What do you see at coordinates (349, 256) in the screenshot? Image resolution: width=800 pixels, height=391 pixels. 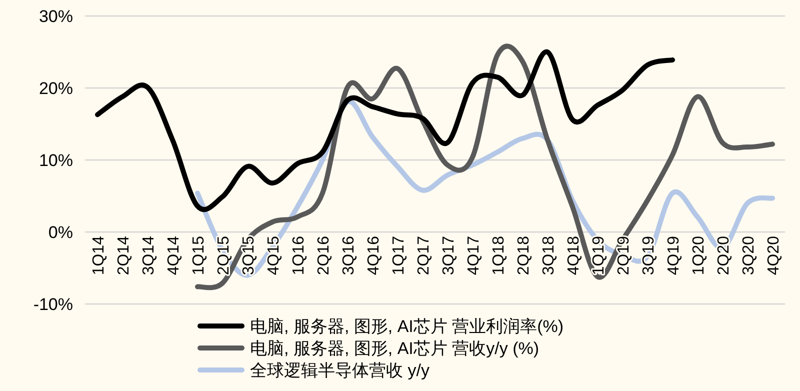 I see `x-tick-label: 3Q16` at bounding box center [349, 256].